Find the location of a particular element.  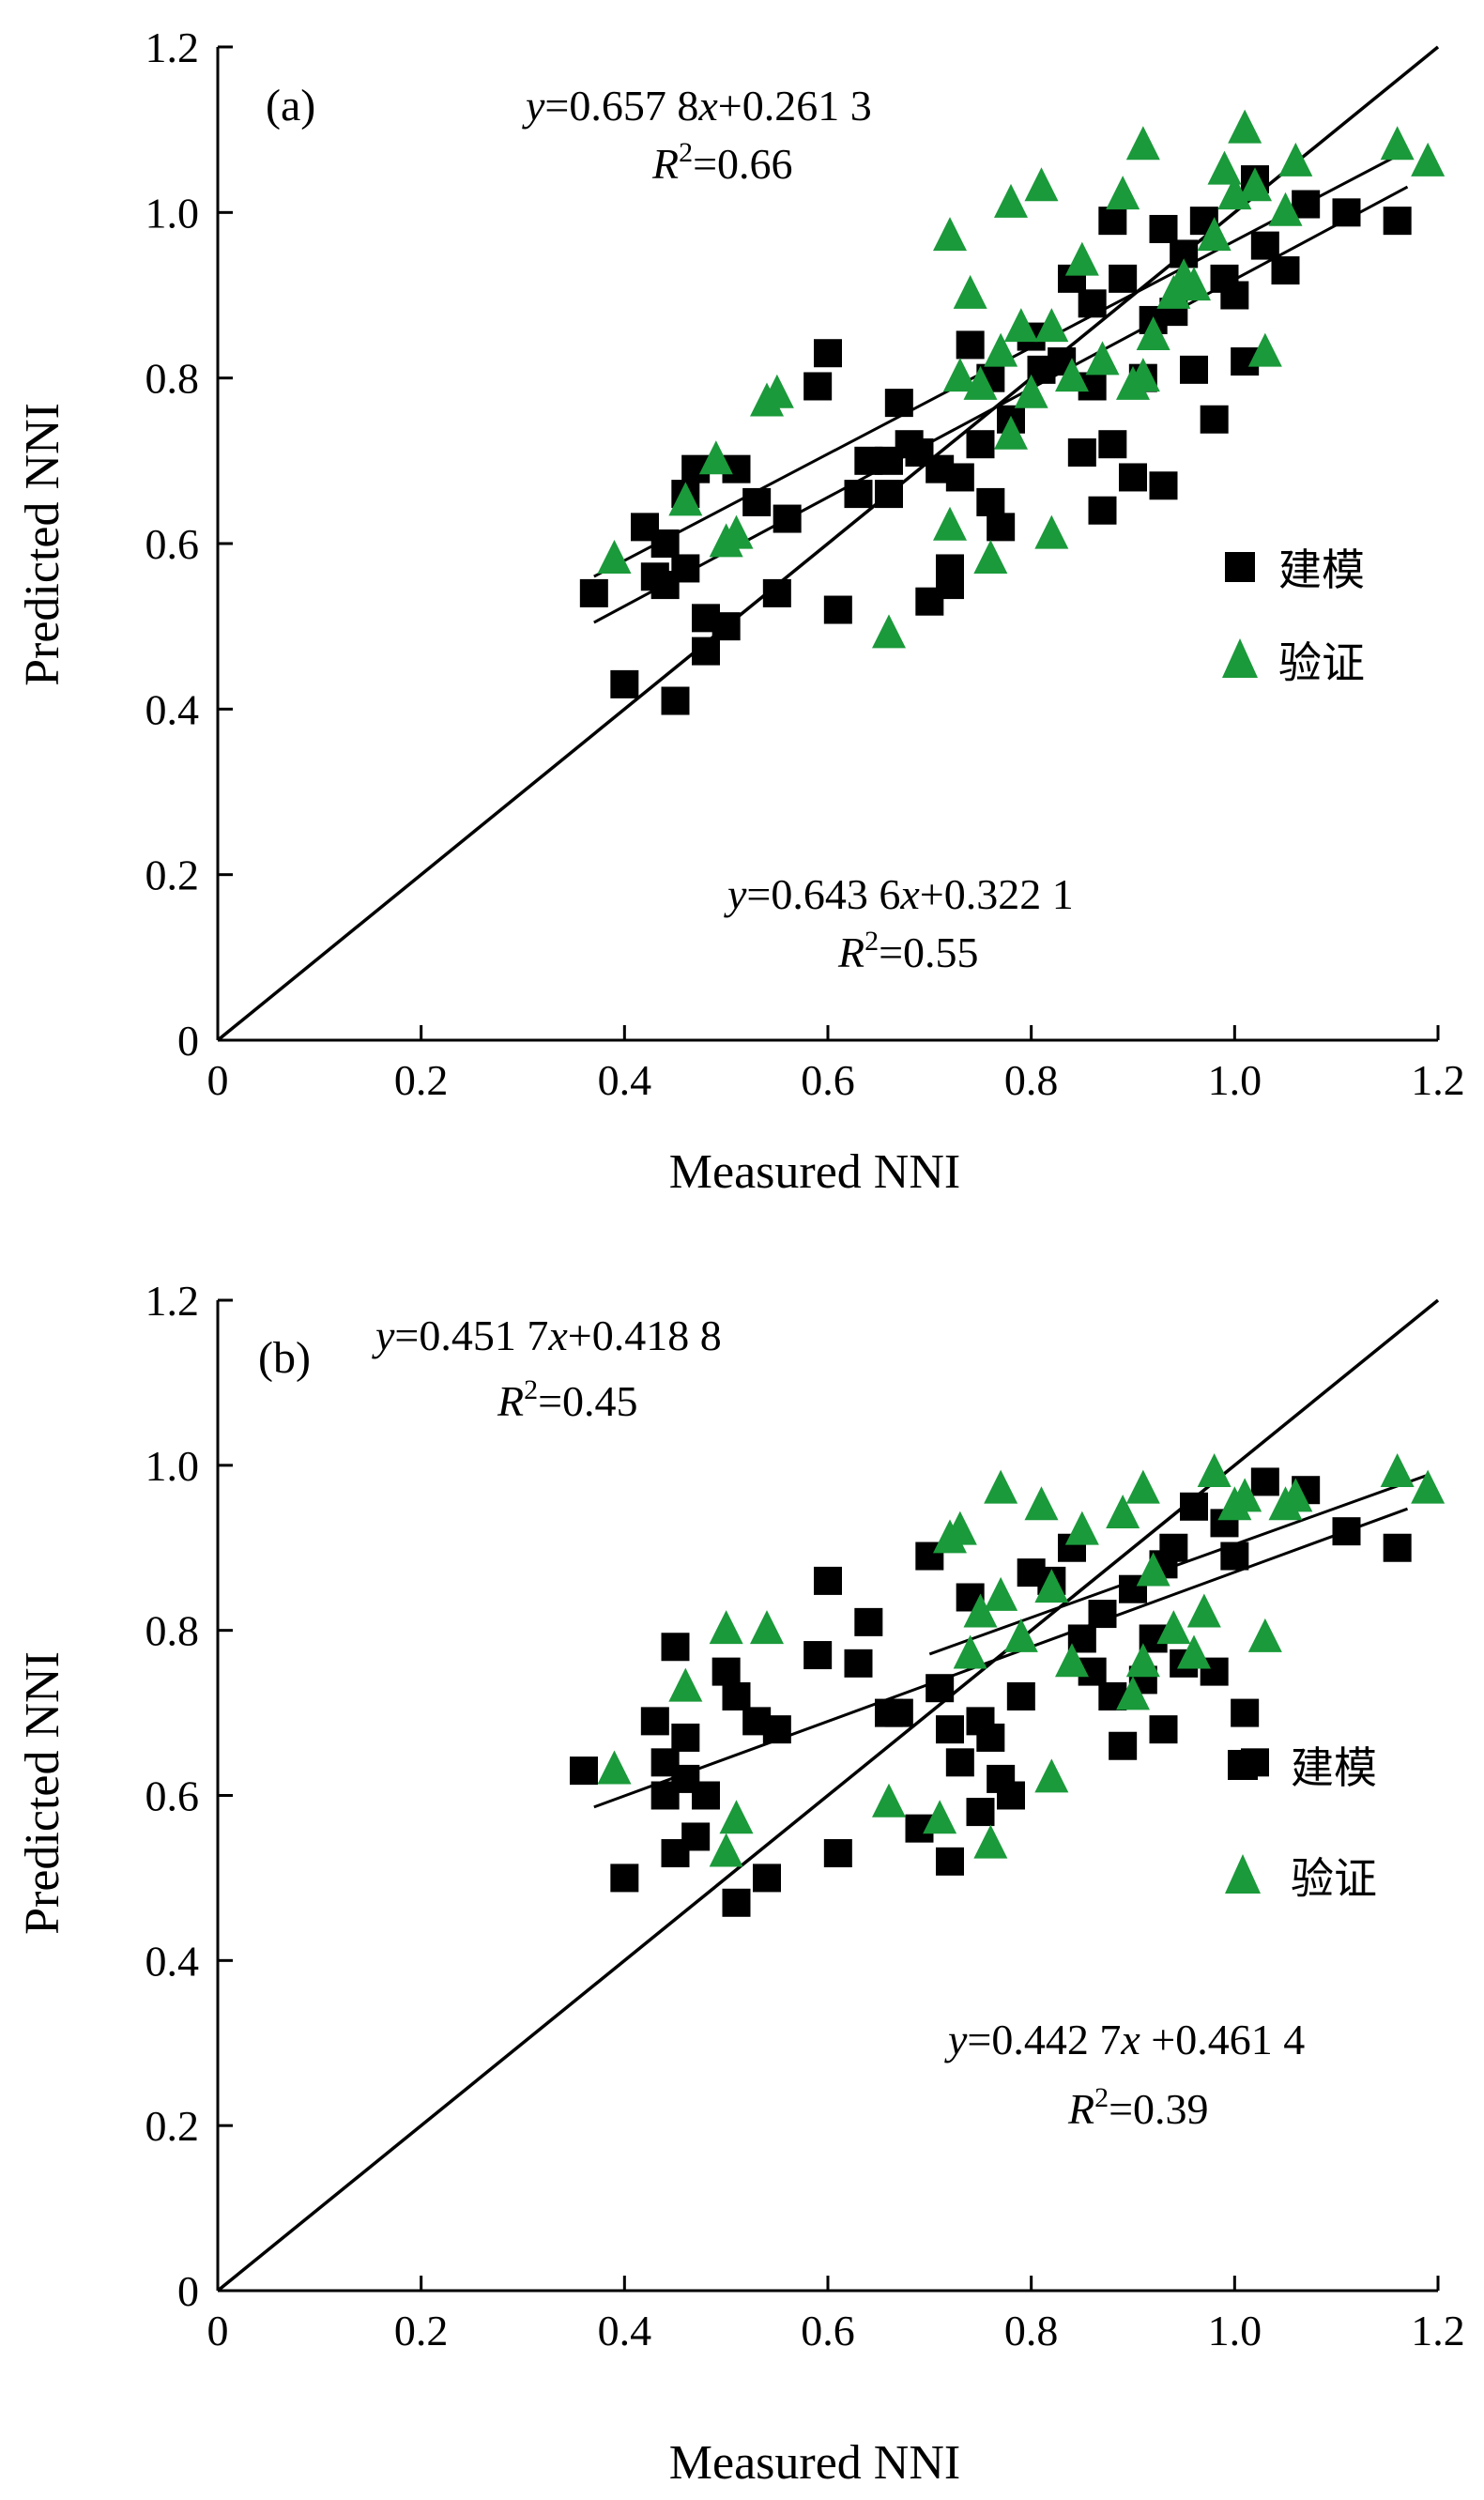

y-tick-label: 1.0 is located at coordinates (172, 213).